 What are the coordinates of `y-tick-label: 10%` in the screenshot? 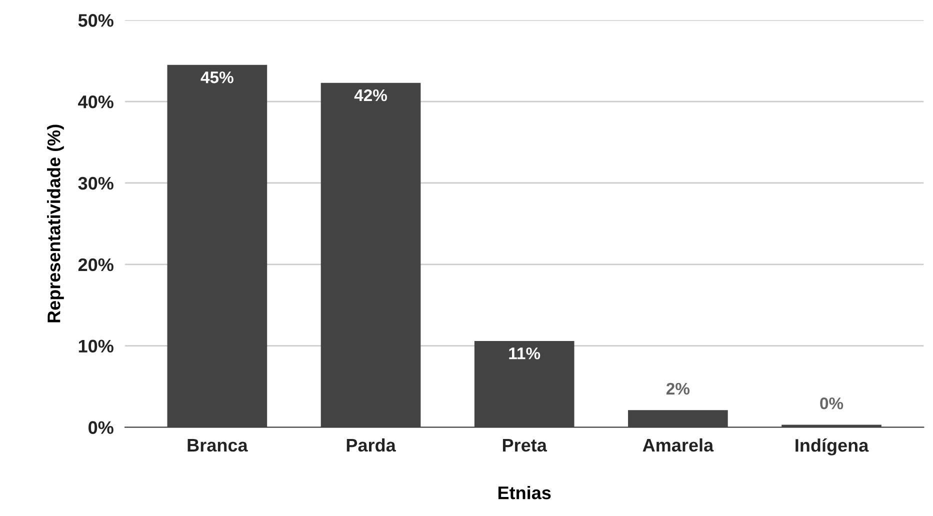 It's located at (96, 346).